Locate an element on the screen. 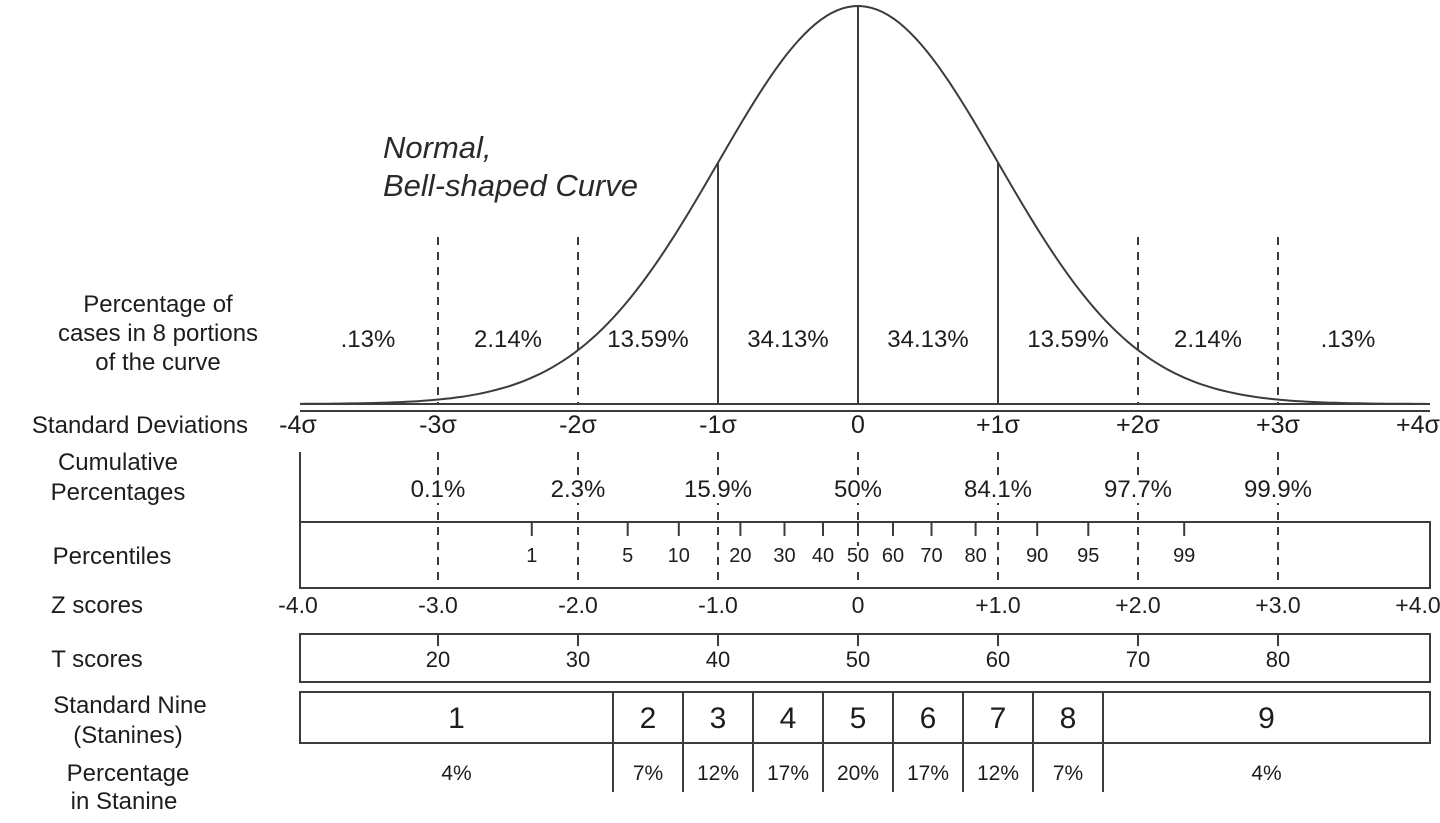 This screenshot has height=823, width=1440. percentile-label: 10 is located at coordinates (679, 556).